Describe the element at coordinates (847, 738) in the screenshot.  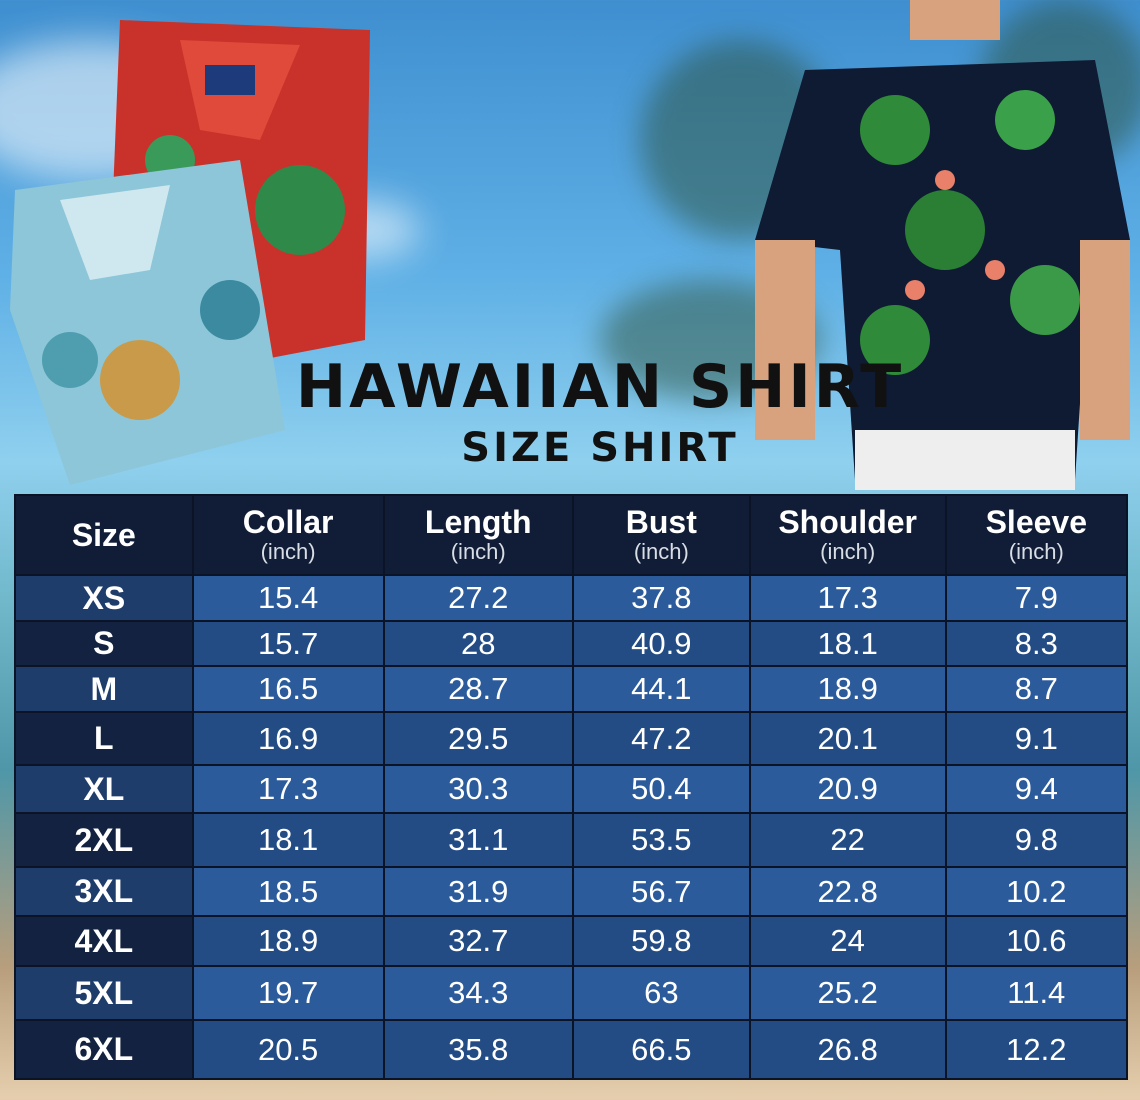
I see `measurement-cell: 20.1` at that location.